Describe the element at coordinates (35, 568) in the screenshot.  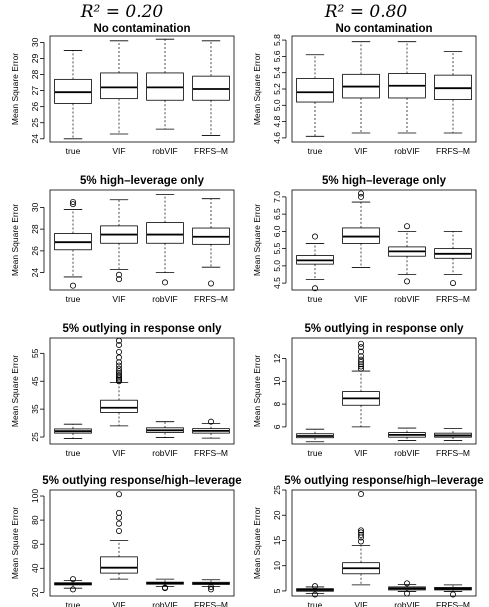
I see `y-tick-label: 40` at that location.